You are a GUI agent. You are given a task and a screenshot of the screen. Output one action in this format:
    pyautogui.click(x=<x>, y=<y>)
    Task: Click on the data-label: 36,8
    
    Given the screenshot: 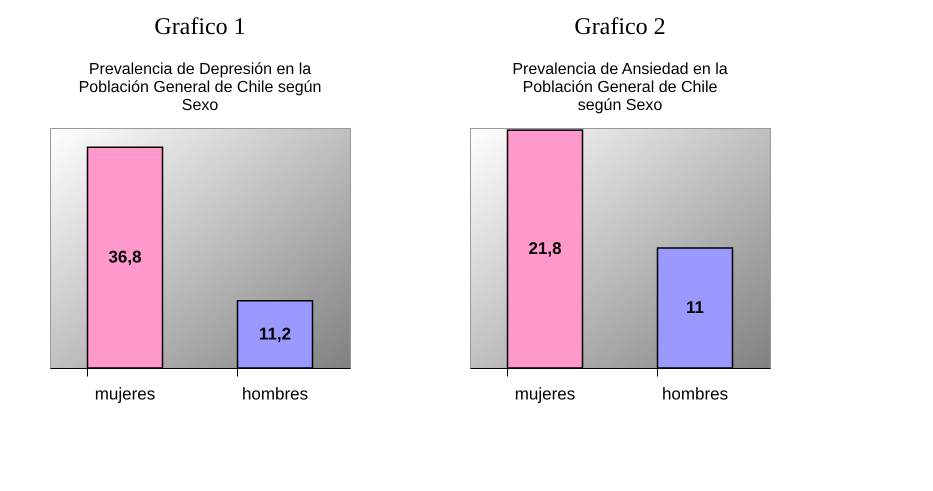 What is the action you would take?
    pyautogui.click(x=125, y=257)
    